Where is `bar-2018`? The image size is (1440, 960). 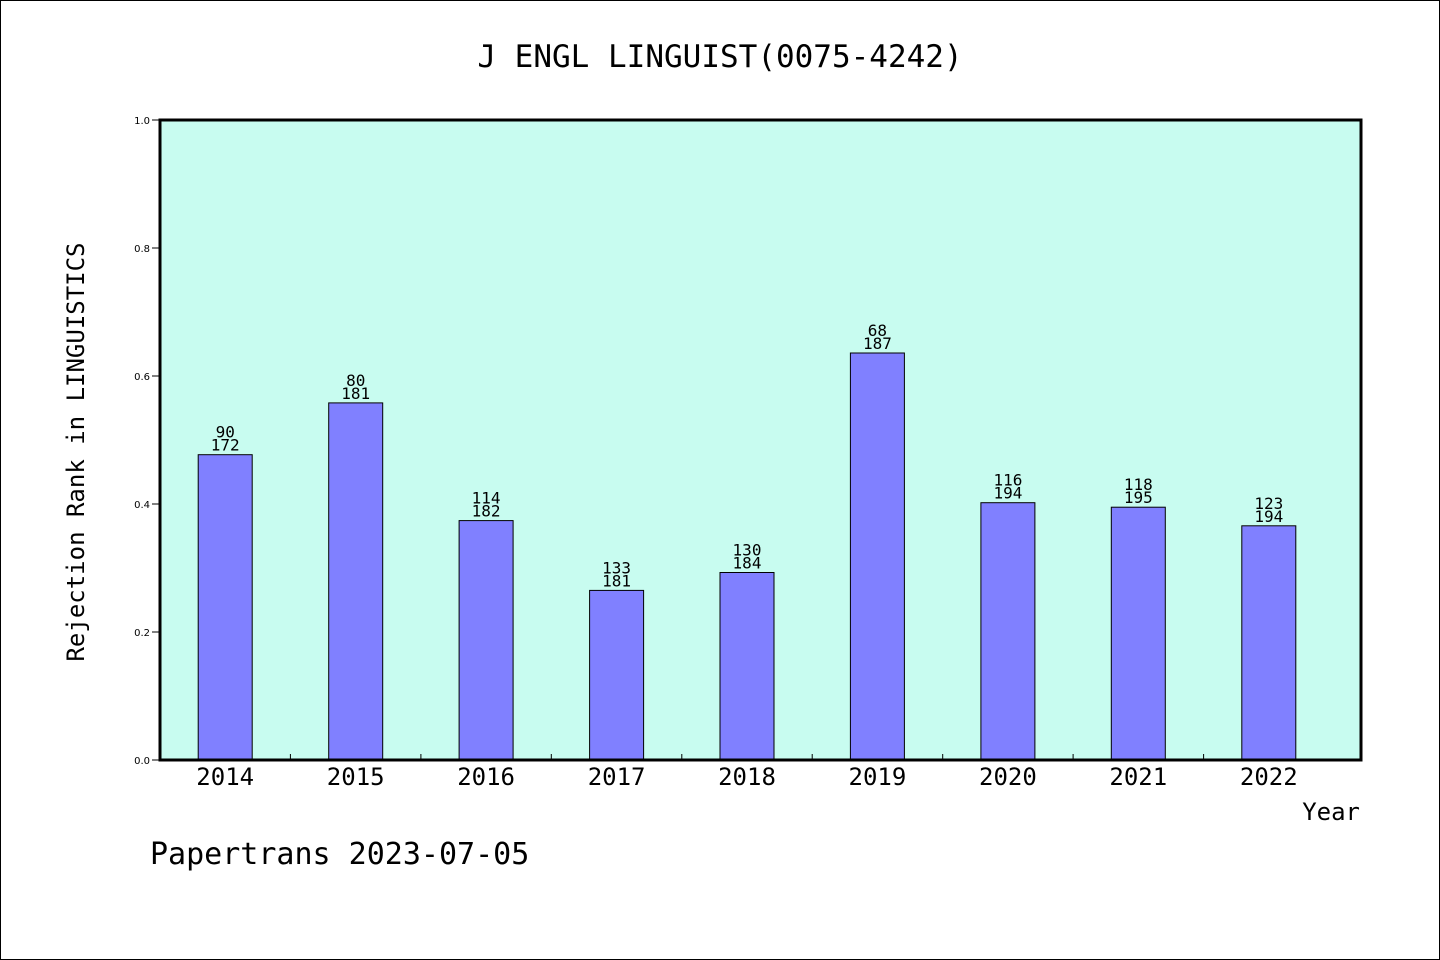 bar-2018 is located at coordinates (747, 666).